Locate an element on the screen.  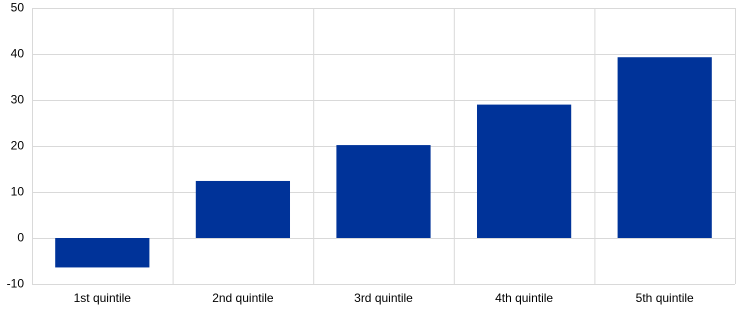
x-tick-label: 1st quintile is located at coordinates (103, 298).